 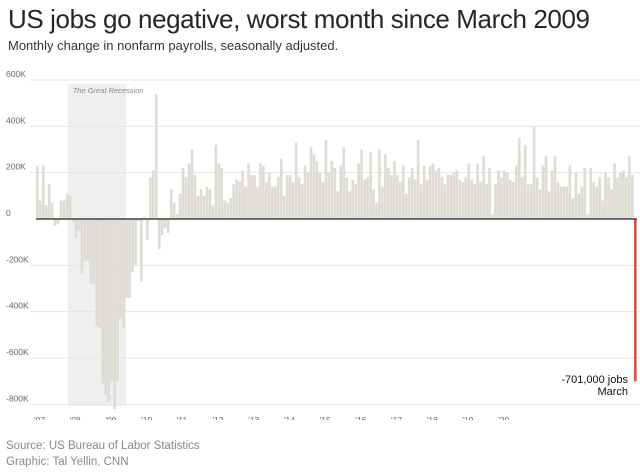 I want to click on source-note: Source: US Bureau of Labor Statistics, so click(x=103, y=446).